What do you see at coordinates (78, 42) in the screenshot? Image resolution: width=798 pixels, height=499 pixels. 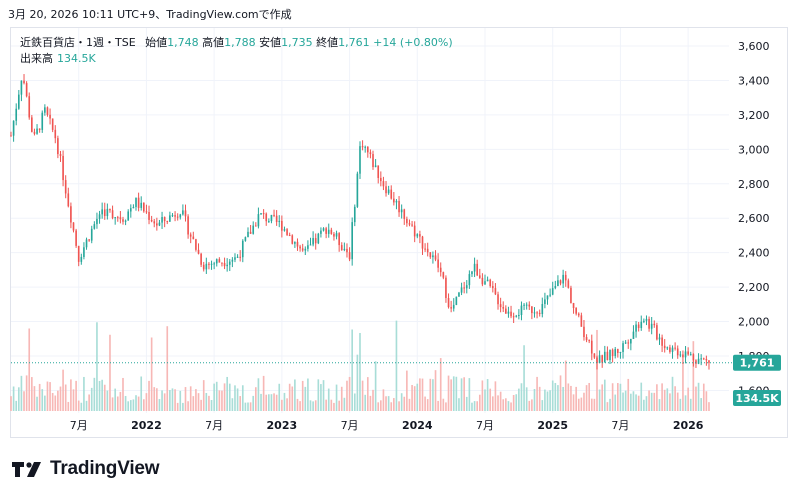 I see `symbol-label: 近鉄百貨店・1週・TSE` at bounding box center [78, 42].